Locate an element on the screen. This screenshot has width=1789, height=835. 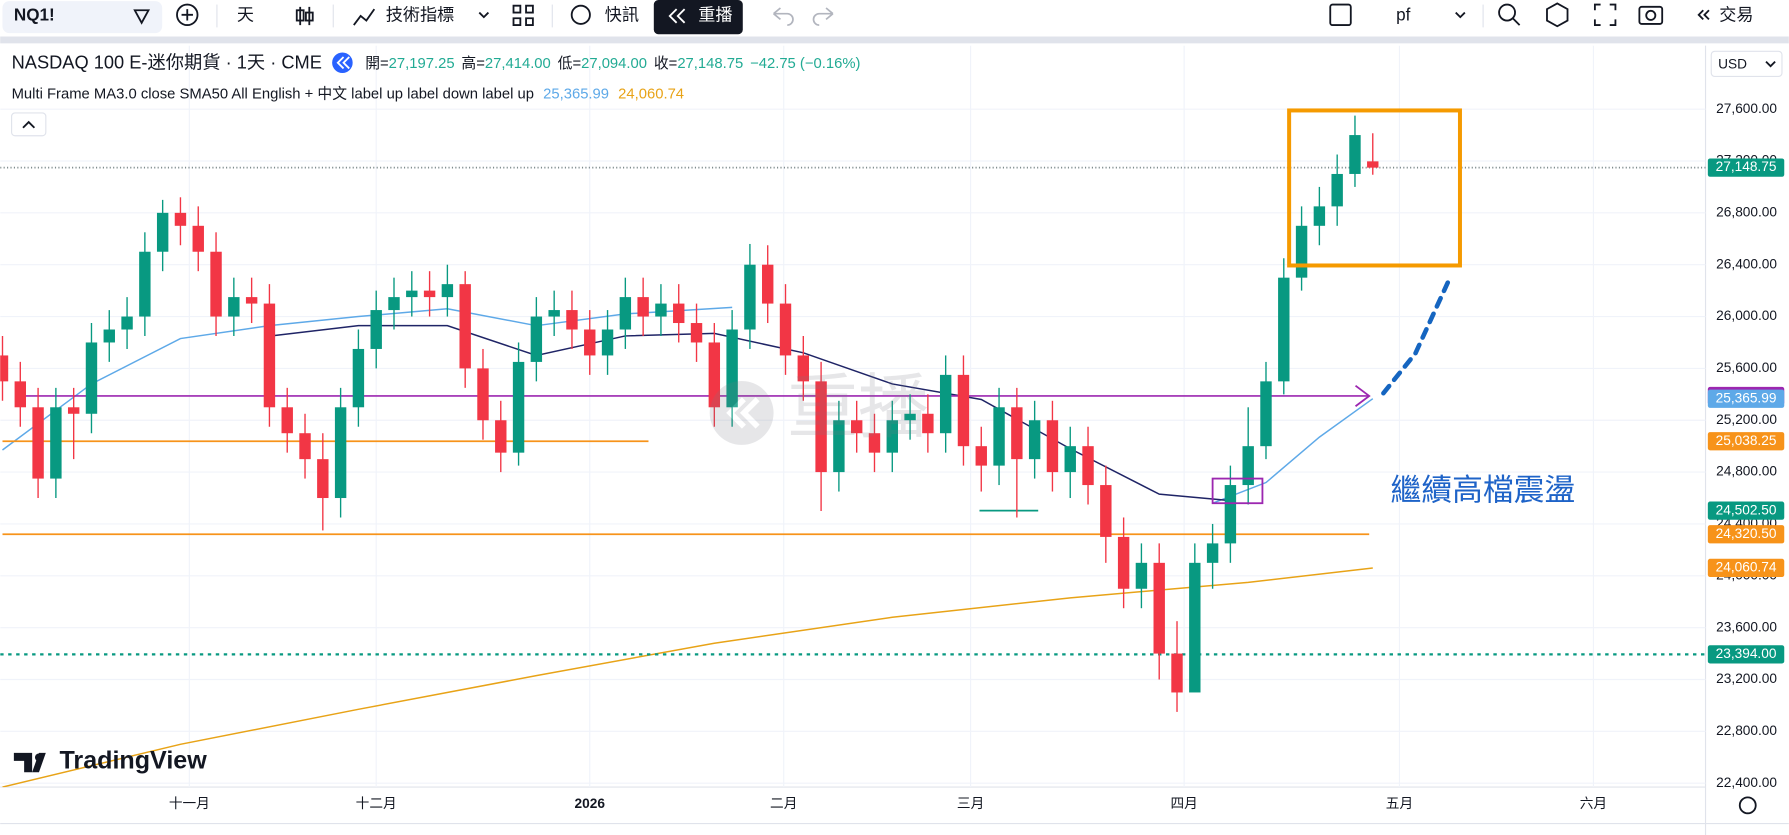
icon-redo is located at coordinates (823, 16).